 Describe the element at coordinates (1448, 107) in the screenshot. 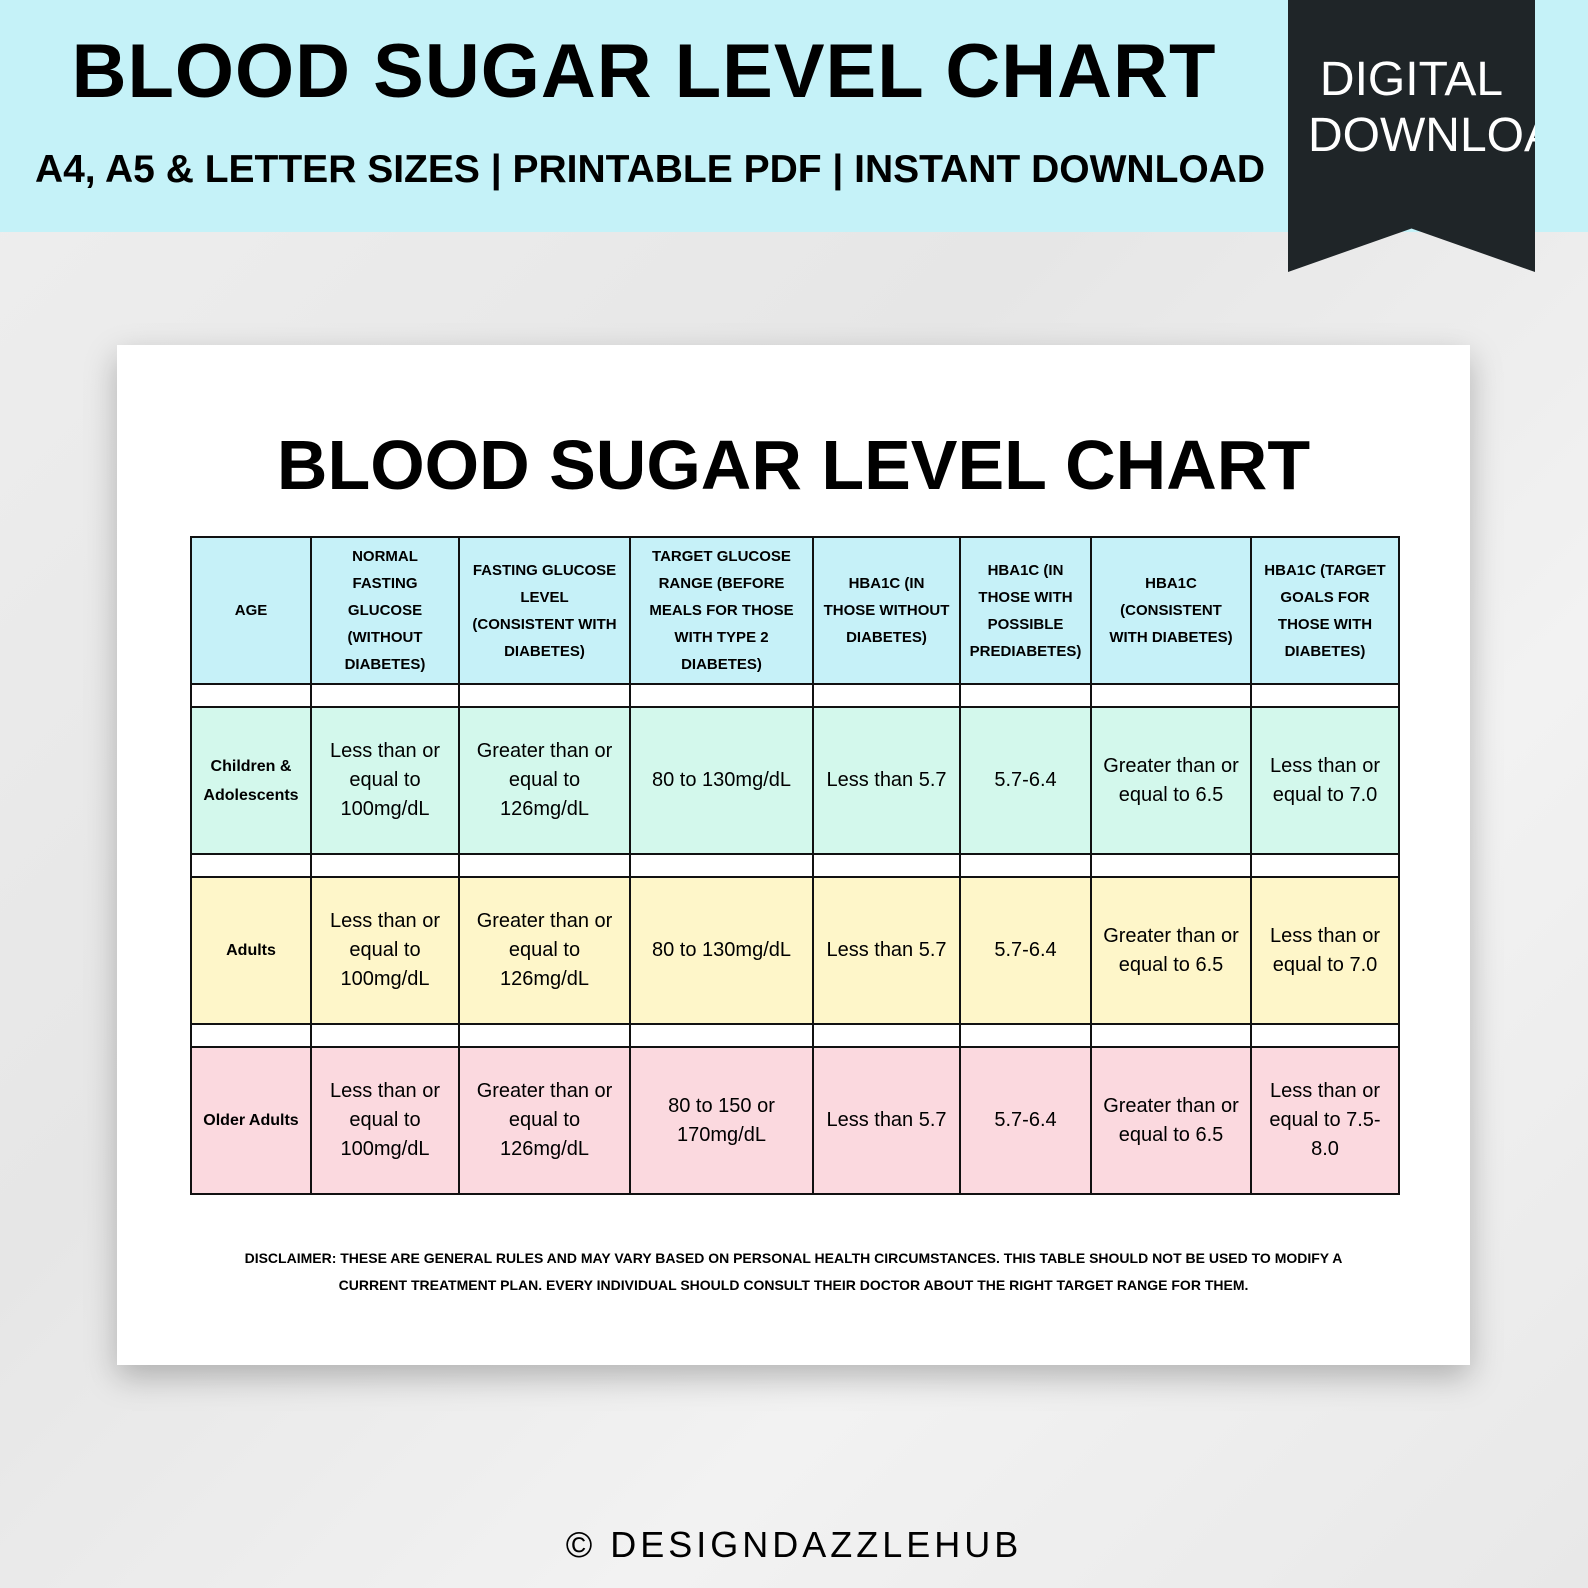

I see `badge-text: DIGITAL DOWNLOAD` at that location.